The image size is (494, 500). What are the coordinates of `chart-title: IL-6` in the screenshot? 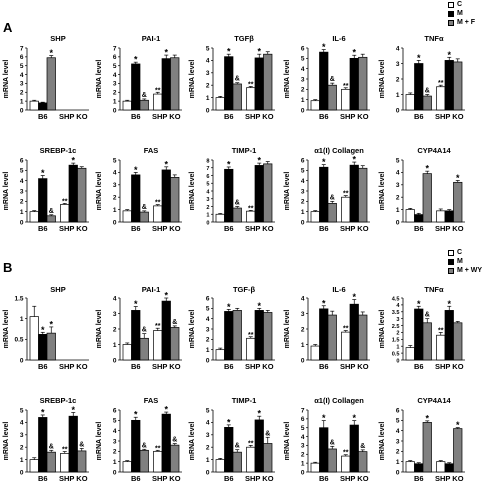 It's located at (338, 289).